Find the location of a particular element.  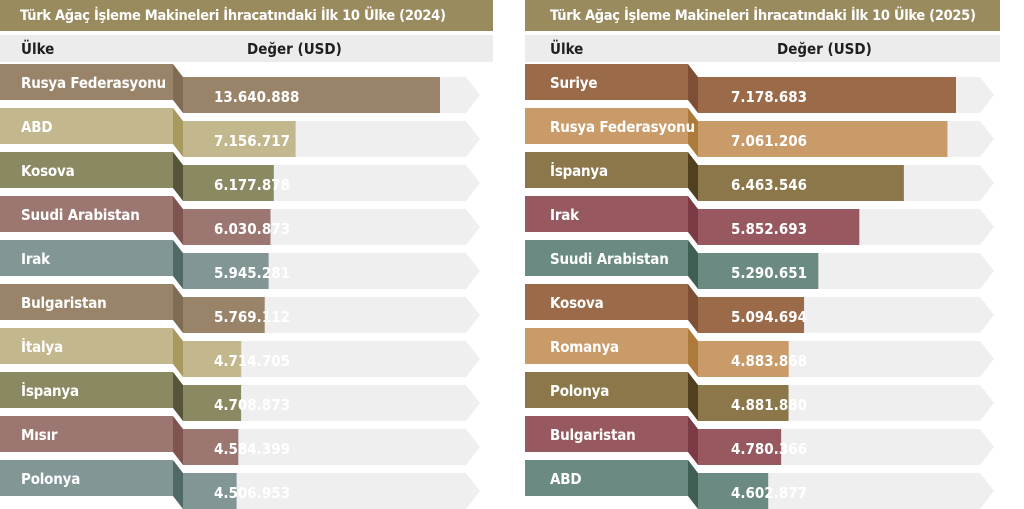

bar-row: İtalya 4.714.705 is located at coordinates (240, 352).